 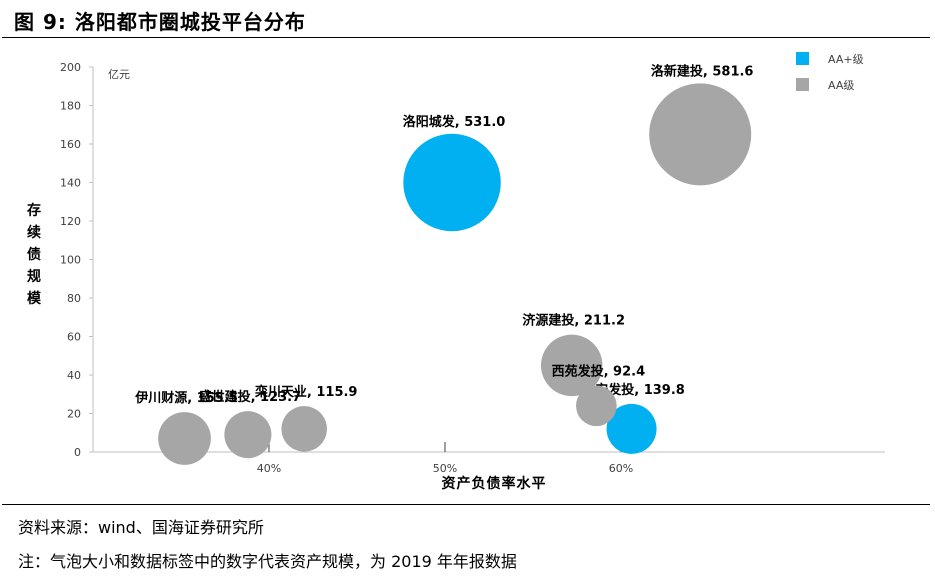 I want to click on x-axis-title: 资产负债率水平, so click(x=494, y=483).